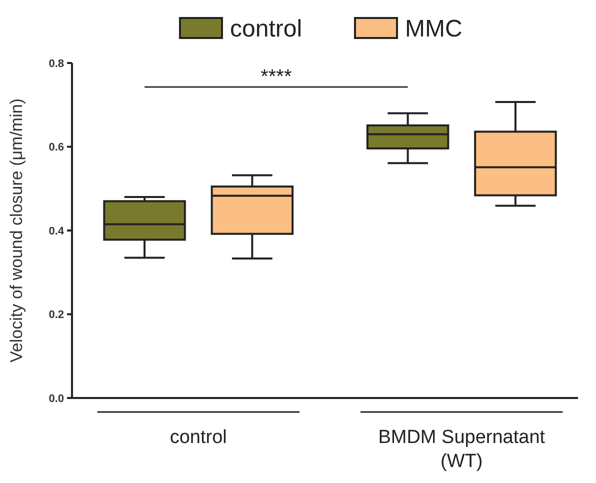 The height and width of the screenshot is (483, 596). I want to click on y-tick-label: 0.8, so click(56, 64).